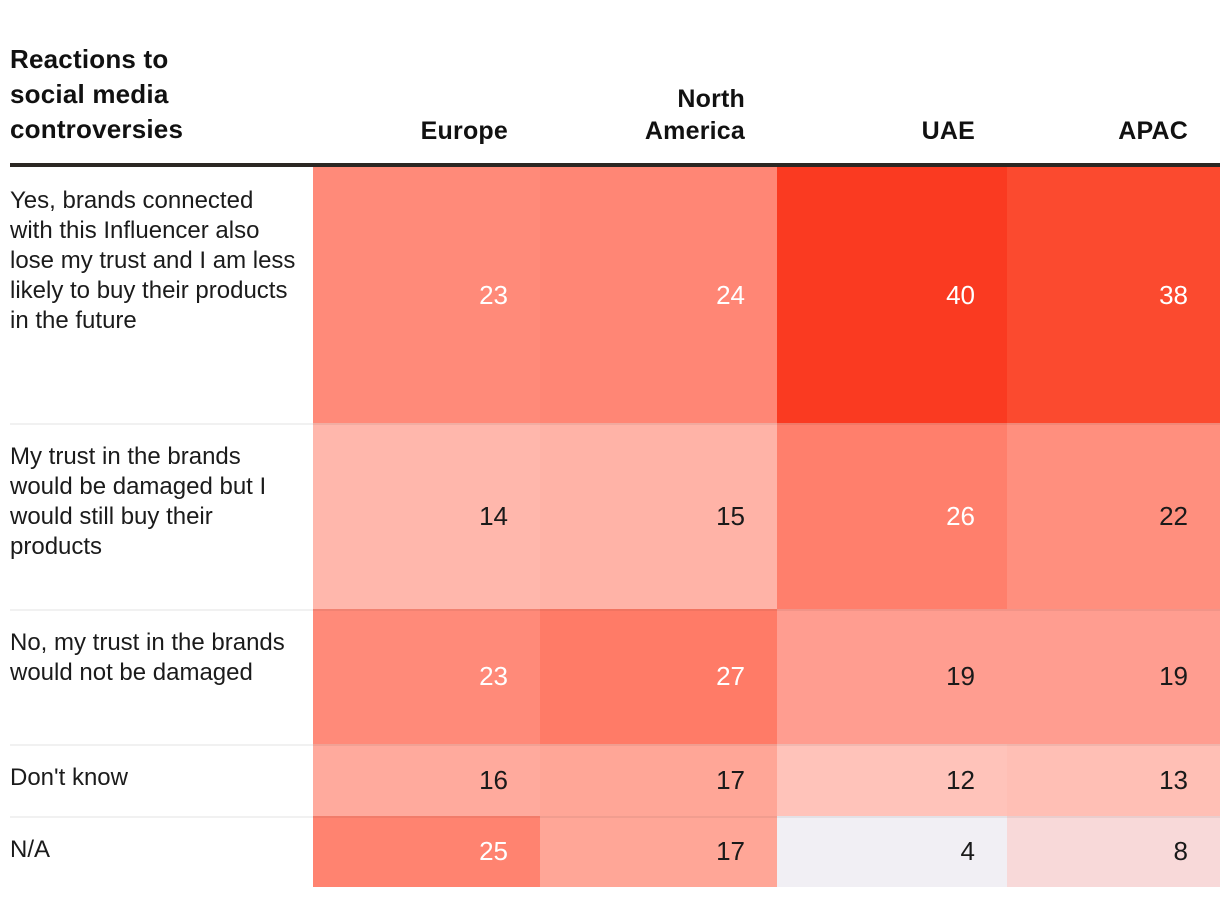  What do you see at coordinates (1113, 851) in the screenshot?
I see `heatmap-cell: 8` at bounding box center [1113, 851].